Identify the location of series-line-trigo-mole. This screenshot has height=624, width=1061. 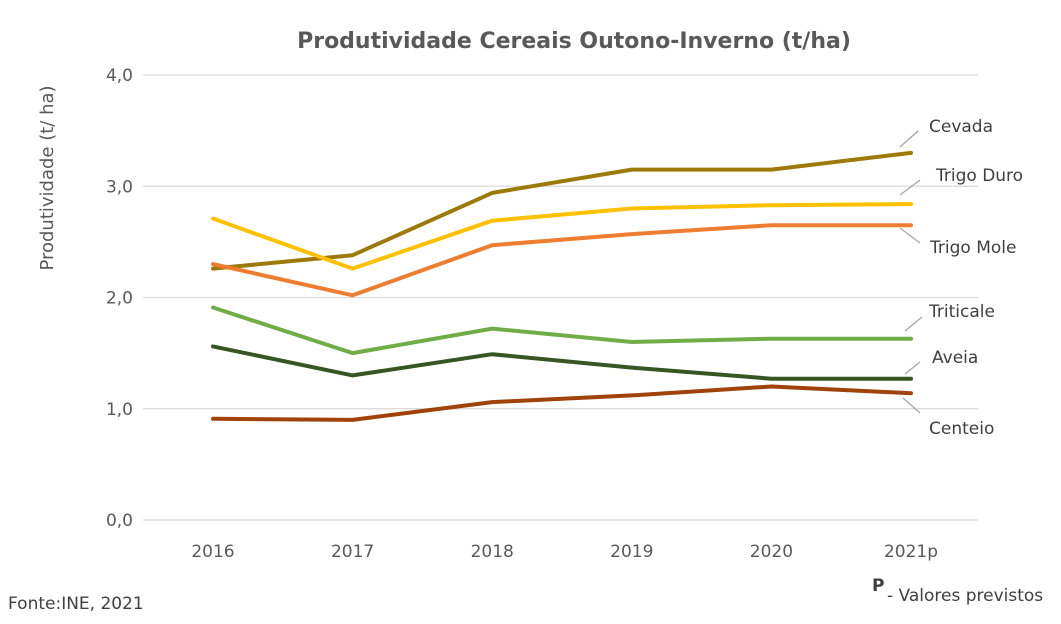
(562, 260).